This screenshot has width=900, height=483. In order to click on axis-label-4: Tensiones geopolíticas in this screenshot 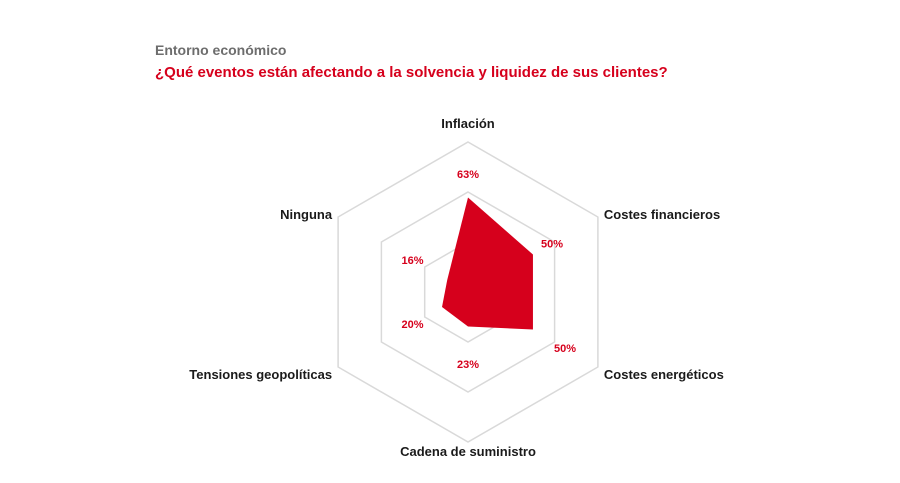, I will do `click(260, 374)`.